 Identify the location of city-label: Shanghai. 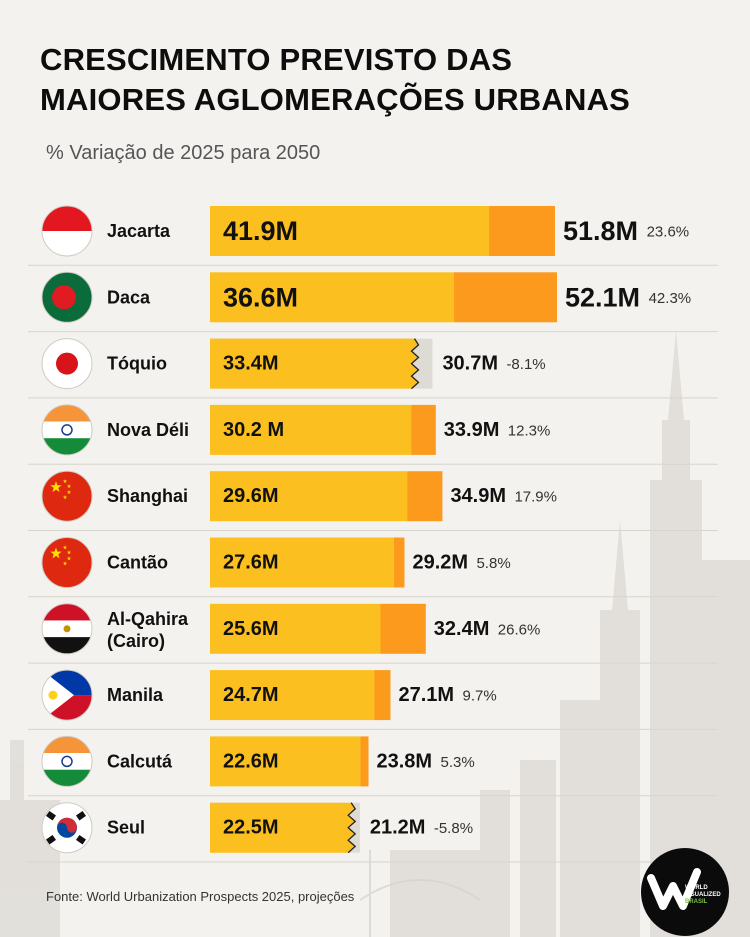
(147, 496).